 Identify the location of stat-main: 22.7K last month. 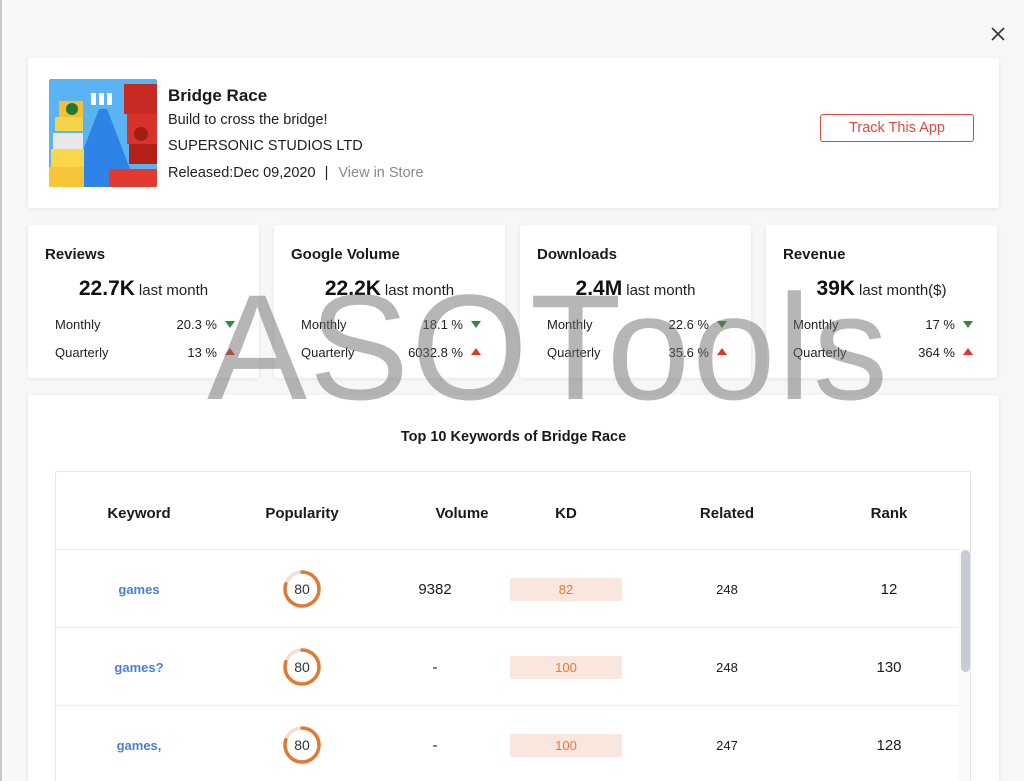
(143, 289).